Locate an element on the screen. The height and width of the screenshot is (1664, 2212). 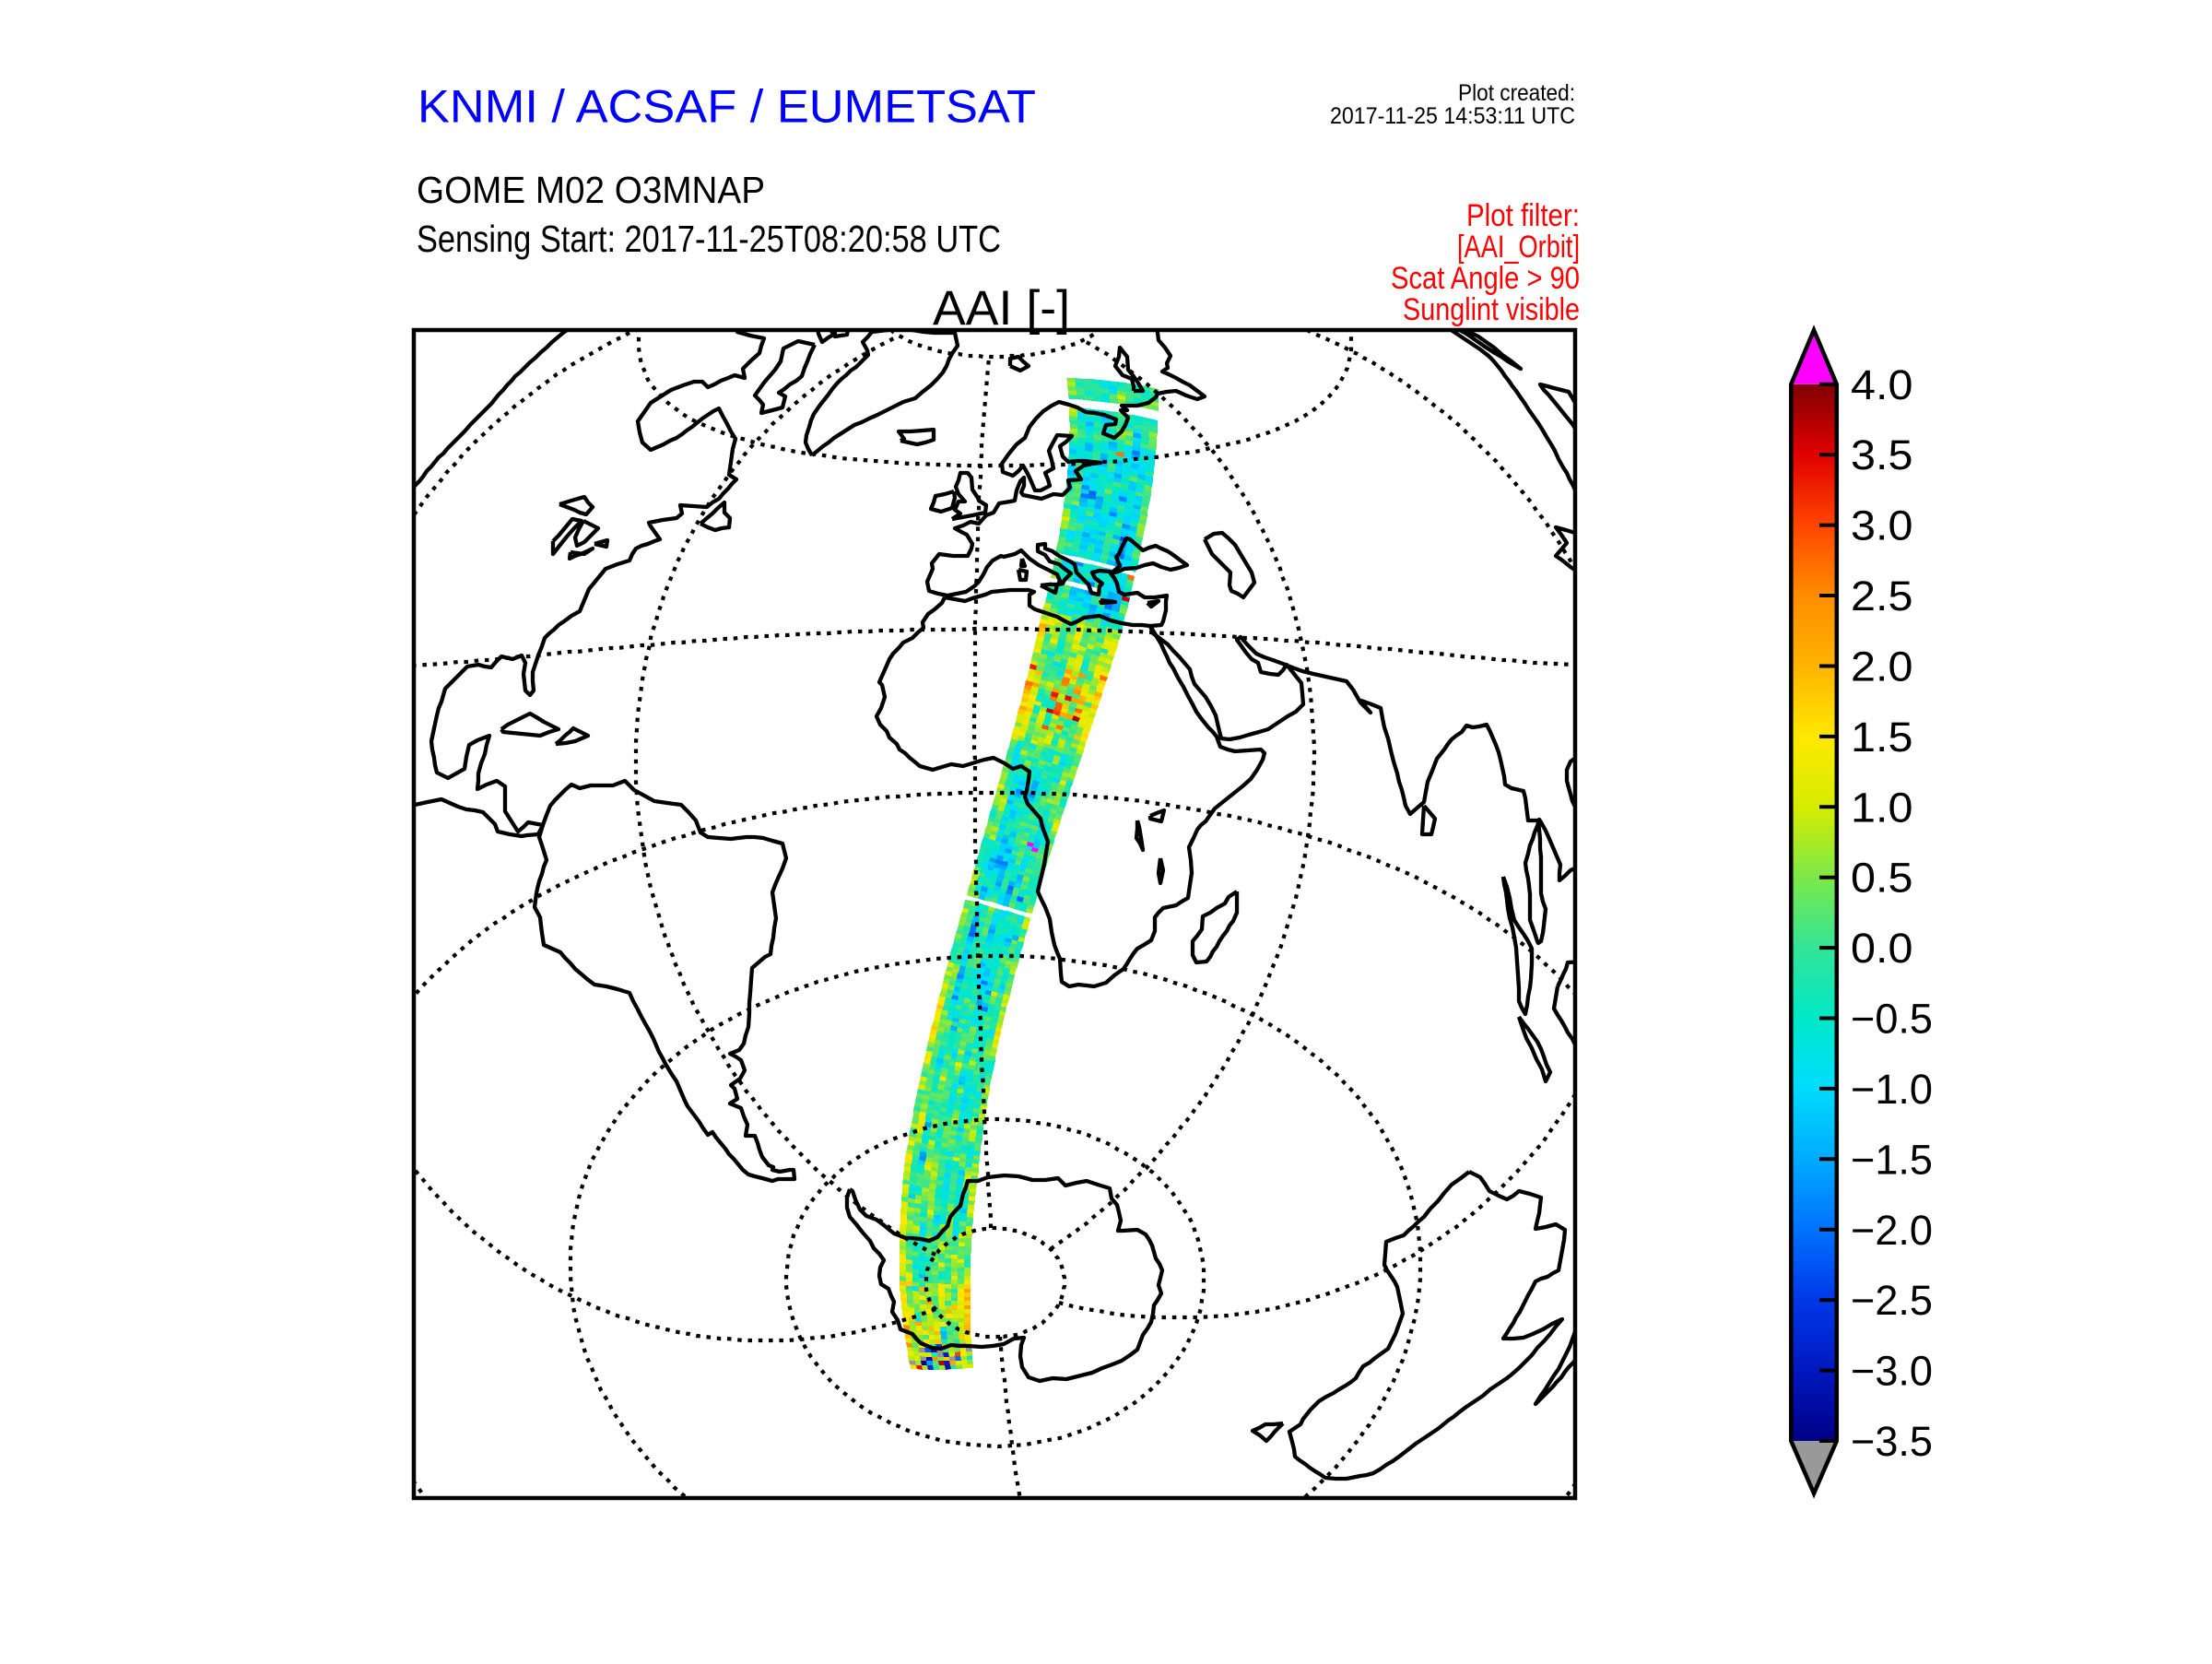
svg-text: [AAI_Orbit] is located at coordinates (1518, 247).